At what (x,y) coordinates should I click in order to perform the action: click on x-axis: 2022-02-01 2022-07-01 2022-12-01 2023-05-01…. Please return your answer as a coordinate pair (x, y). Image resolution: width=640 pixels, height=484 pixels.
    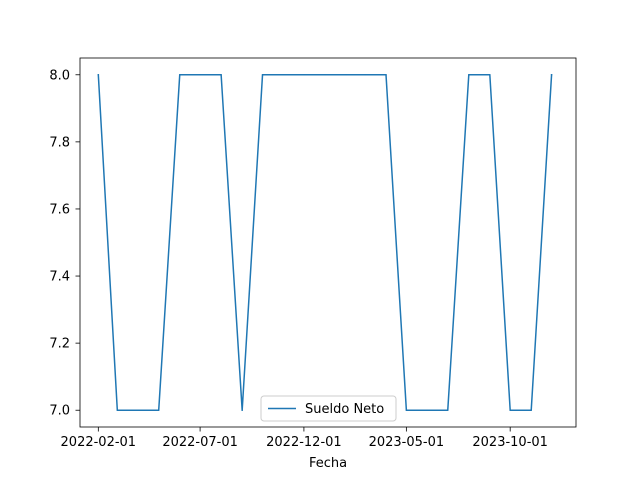
    Looking at the image, I should click on (304, 438).